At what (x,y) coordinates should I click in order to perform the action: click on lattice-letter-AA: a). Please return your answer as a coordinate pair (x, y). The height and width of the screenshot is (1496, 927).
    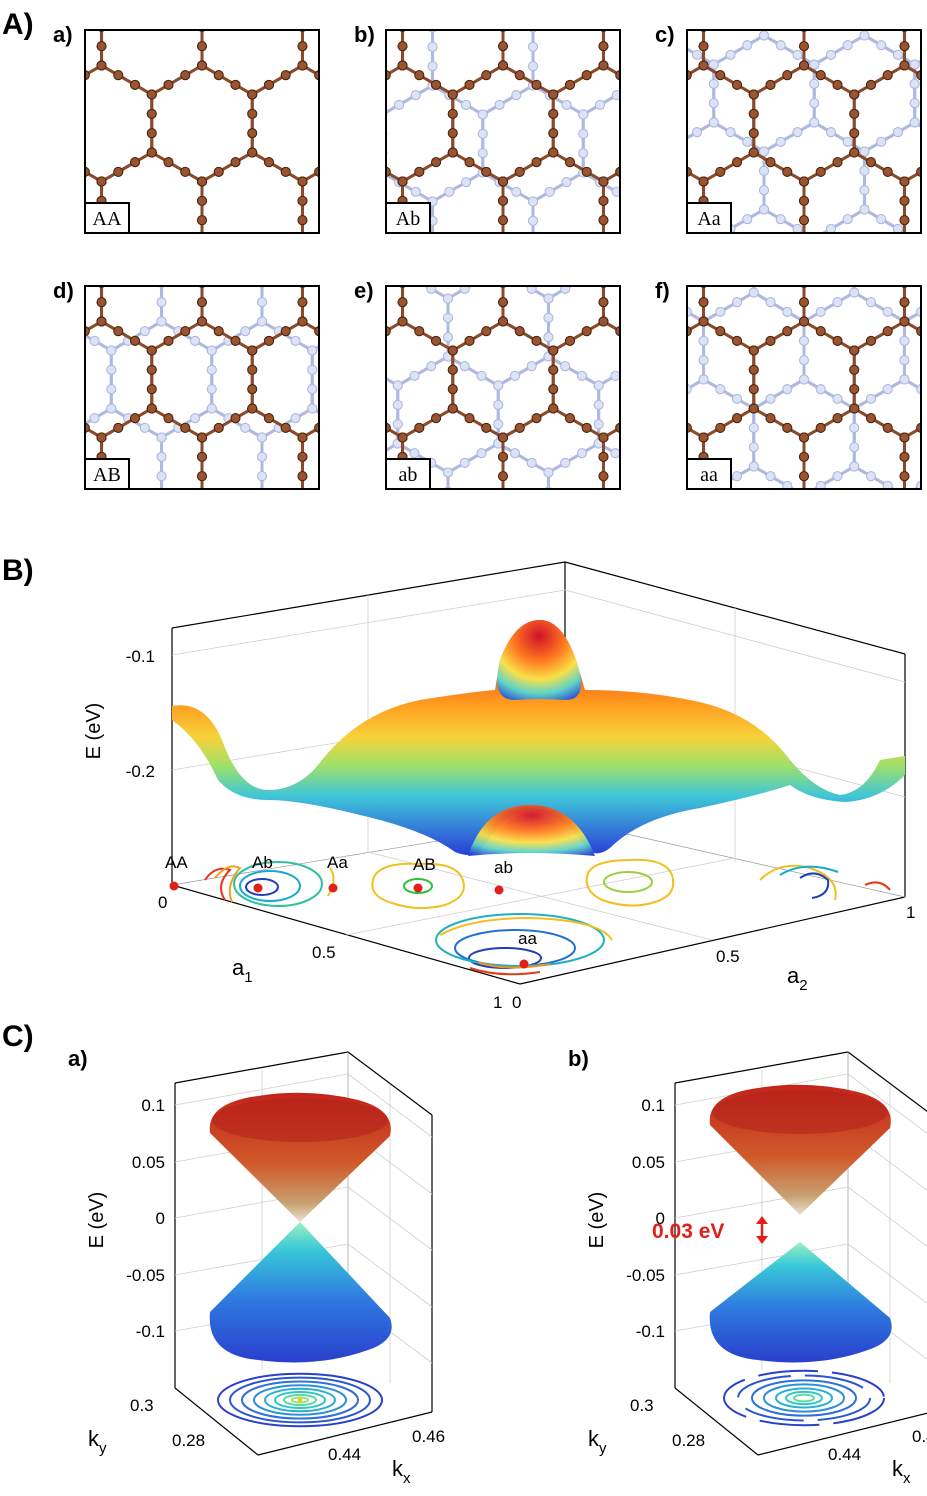
    Looking at the image, I should click on (63, 34).